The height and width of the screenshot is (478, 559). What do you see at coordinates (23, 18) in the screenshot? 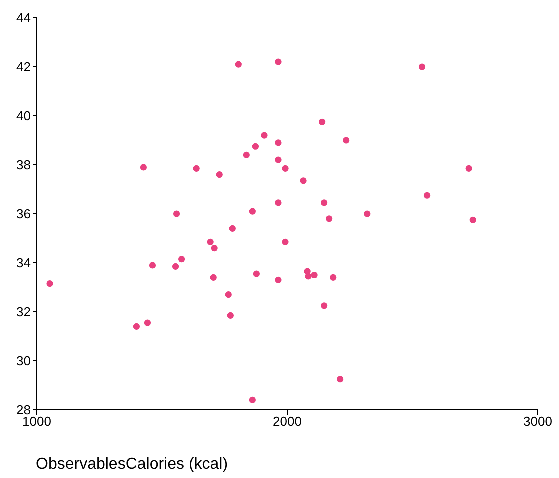
I see `y-tick-label: 44` at bounding box center [23, 18].